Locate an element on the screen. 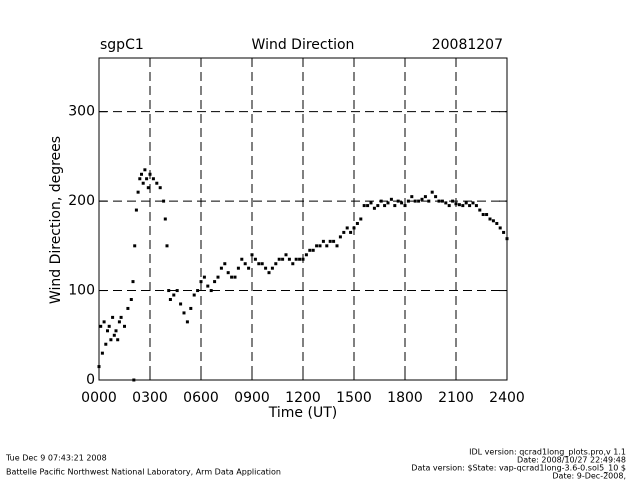 The height and width of the screenshot is (480, 640). x-tick-label: 1500 is located at coordinates (354, 398).